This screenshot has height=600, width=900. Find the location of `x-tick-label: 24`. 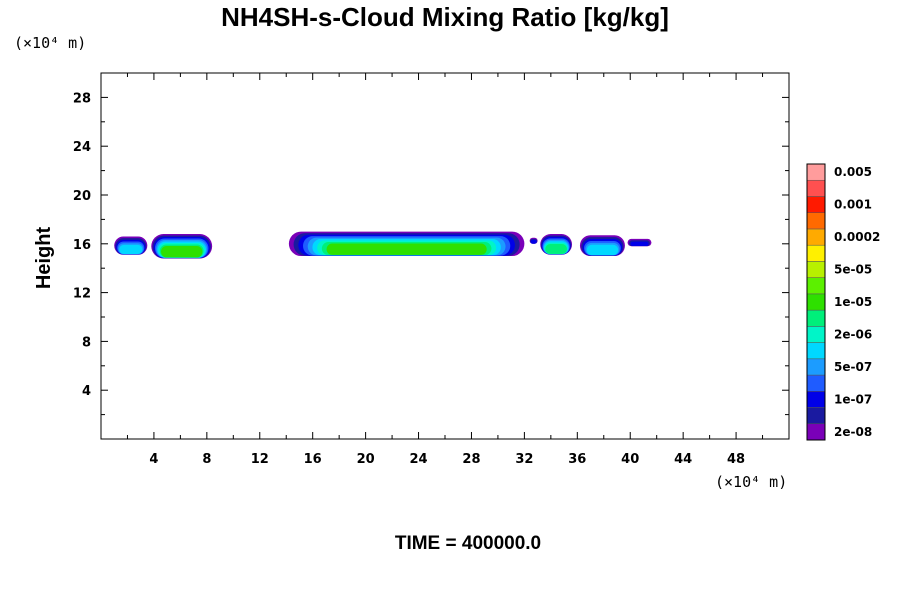

x-tick-label: 24 is located at coordinates (418, 459).